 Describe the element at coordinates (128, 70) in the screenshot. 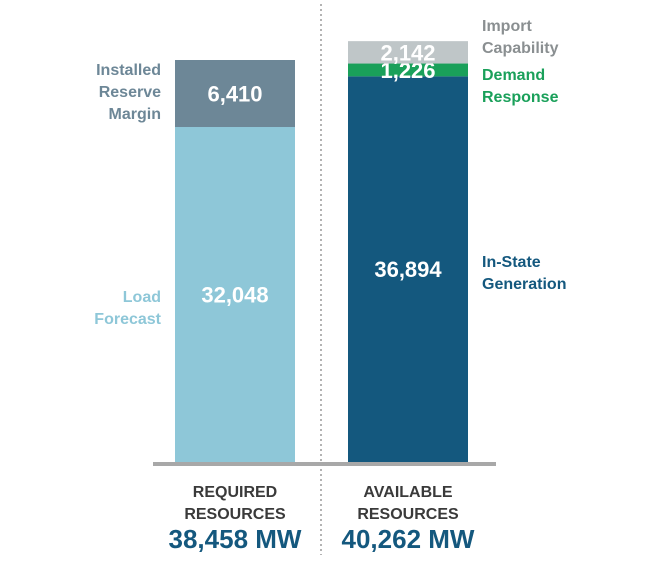

I see `segment-category-label: Installed` at that location.